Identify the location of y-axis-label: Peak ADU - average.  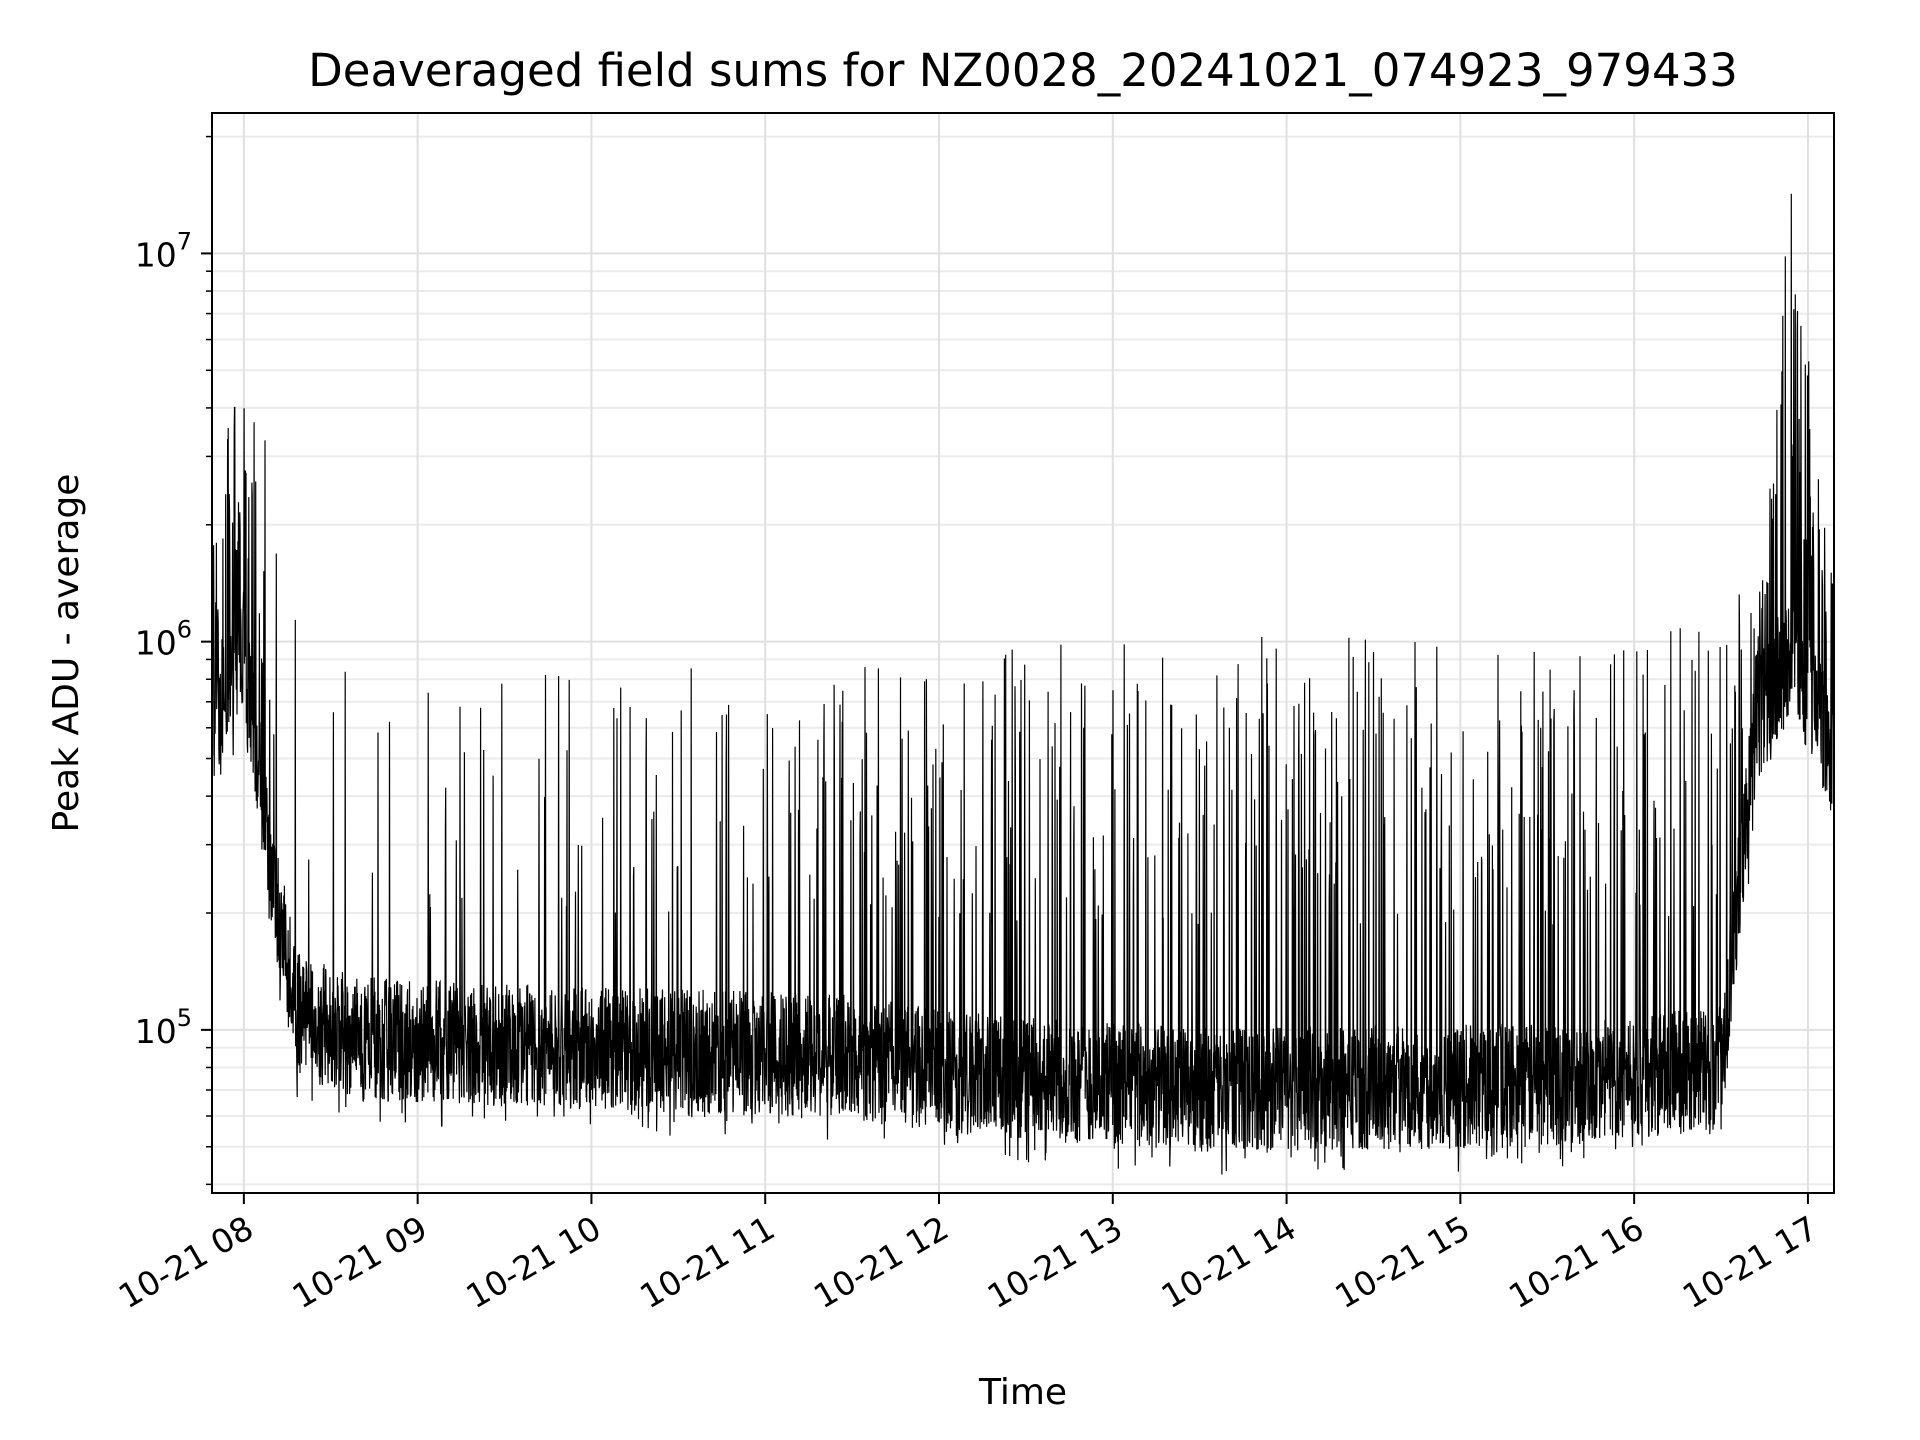
(66, 653).